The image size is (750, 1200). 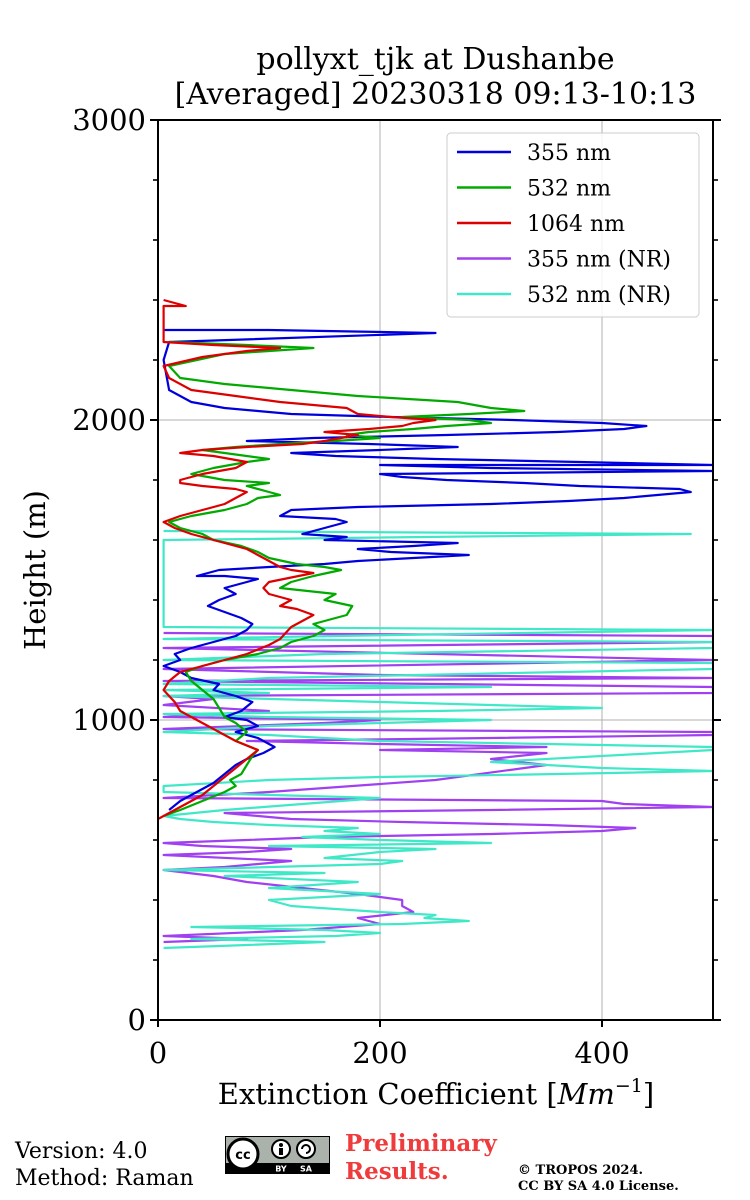 I want to click on x-axis-label-exponent: −1, so click(x=629, y=1086).